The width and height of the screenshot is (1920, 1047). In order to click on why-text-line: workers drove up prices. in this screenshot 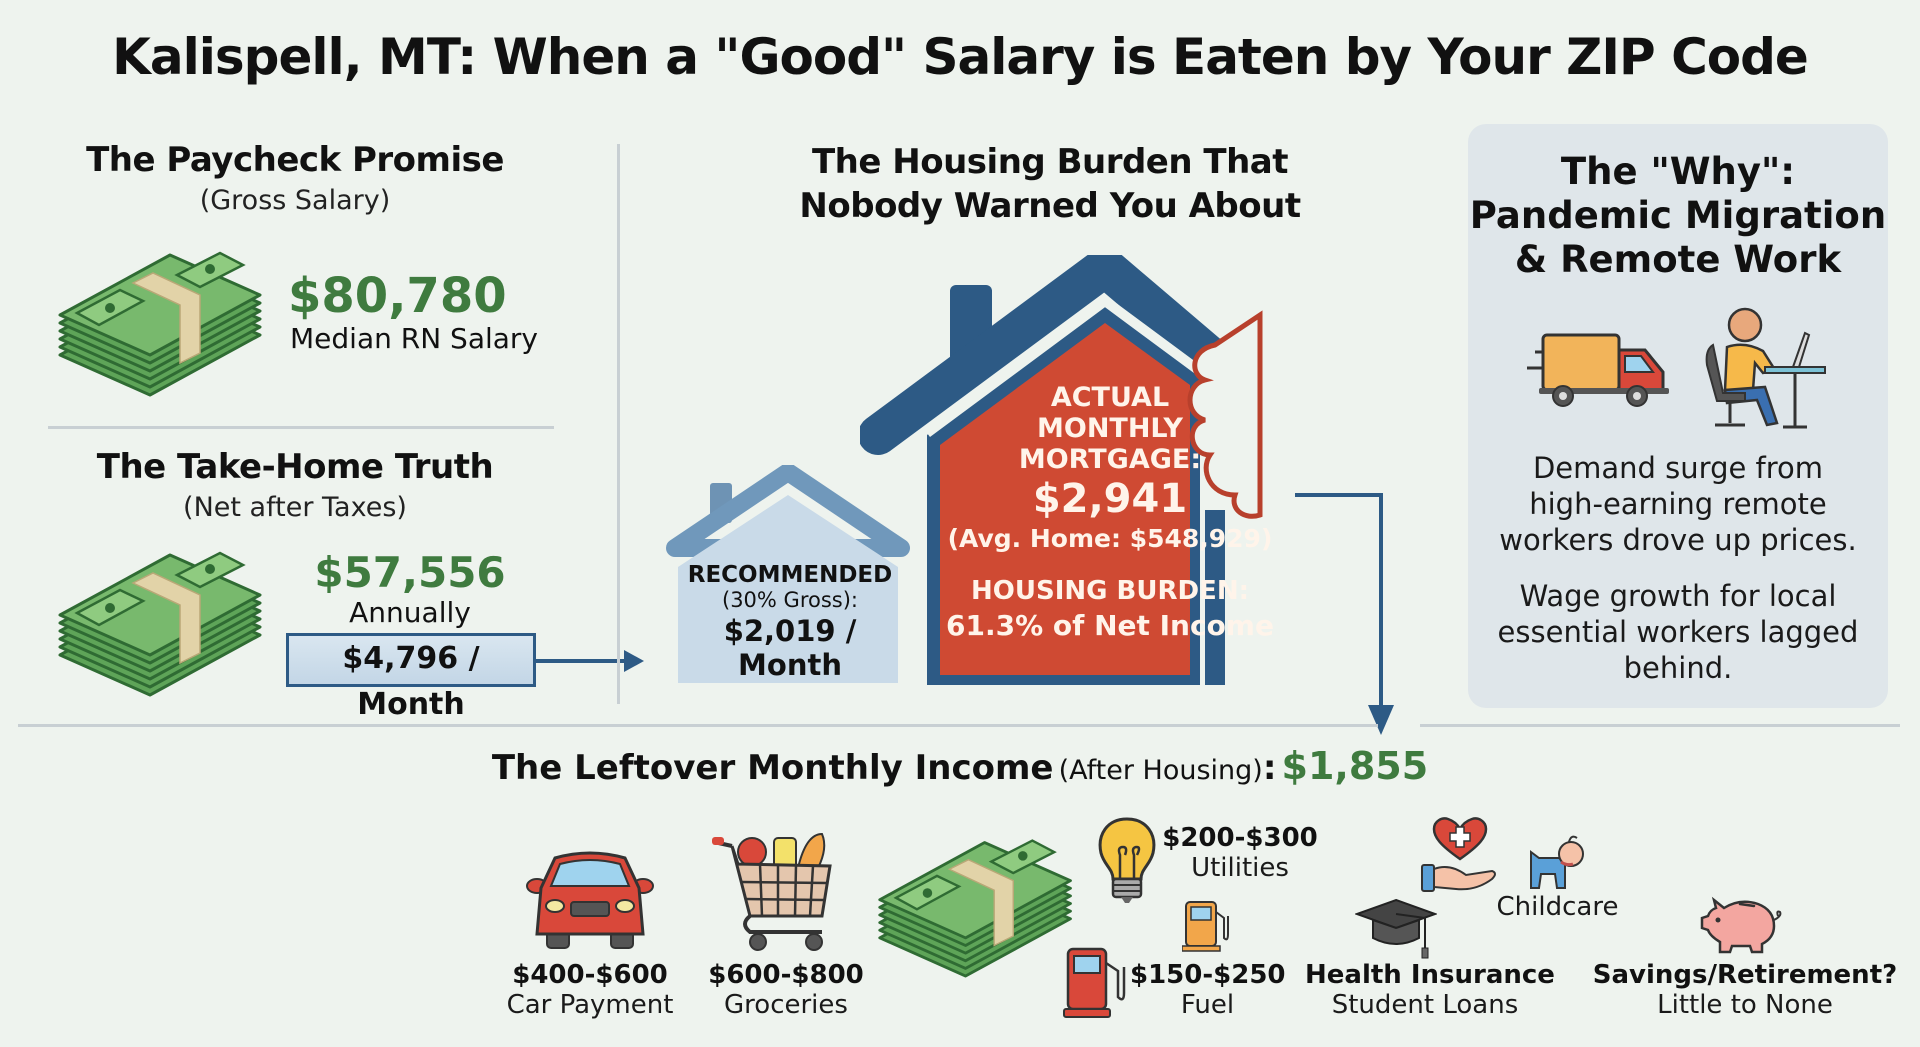, I will do `click(1678, 540)`.